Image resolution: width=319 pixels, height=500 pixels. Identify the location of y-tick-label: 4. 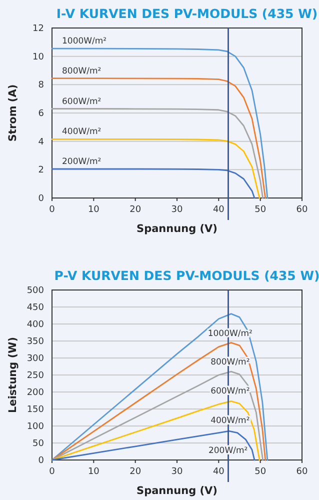
(41, 142).